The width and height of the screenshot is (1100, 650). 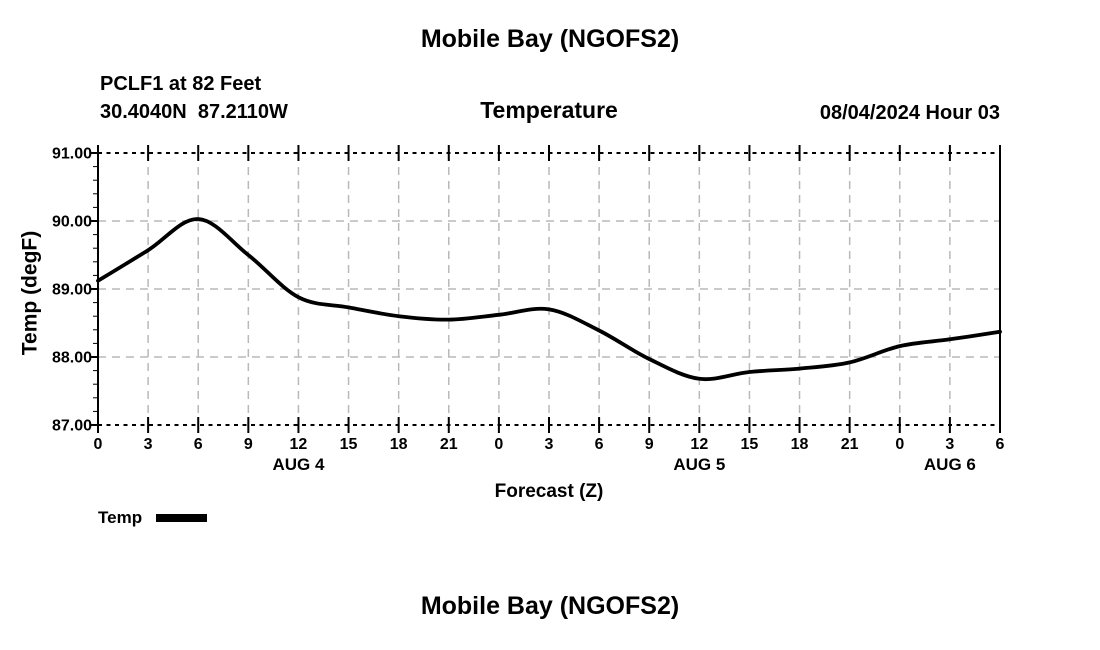 I want to click on y-tick-label: 88.00, so click(x=72, y=358).